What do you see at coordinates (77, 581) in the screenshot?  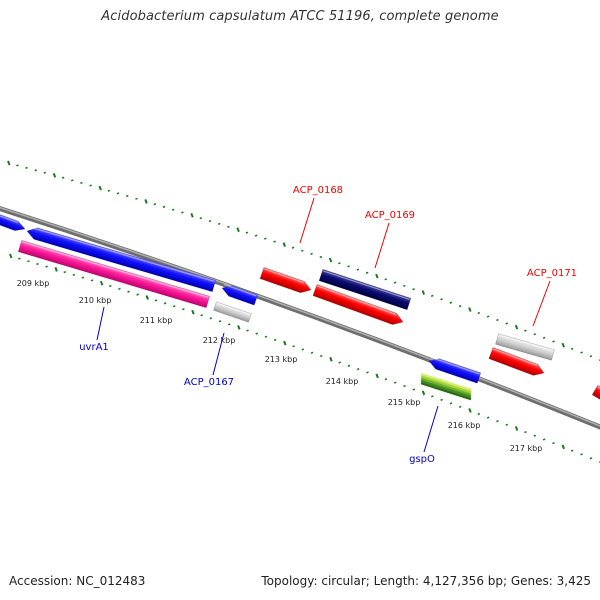 I see `accession-text: Accession: NC_012483` at bounding box center [77, 581].